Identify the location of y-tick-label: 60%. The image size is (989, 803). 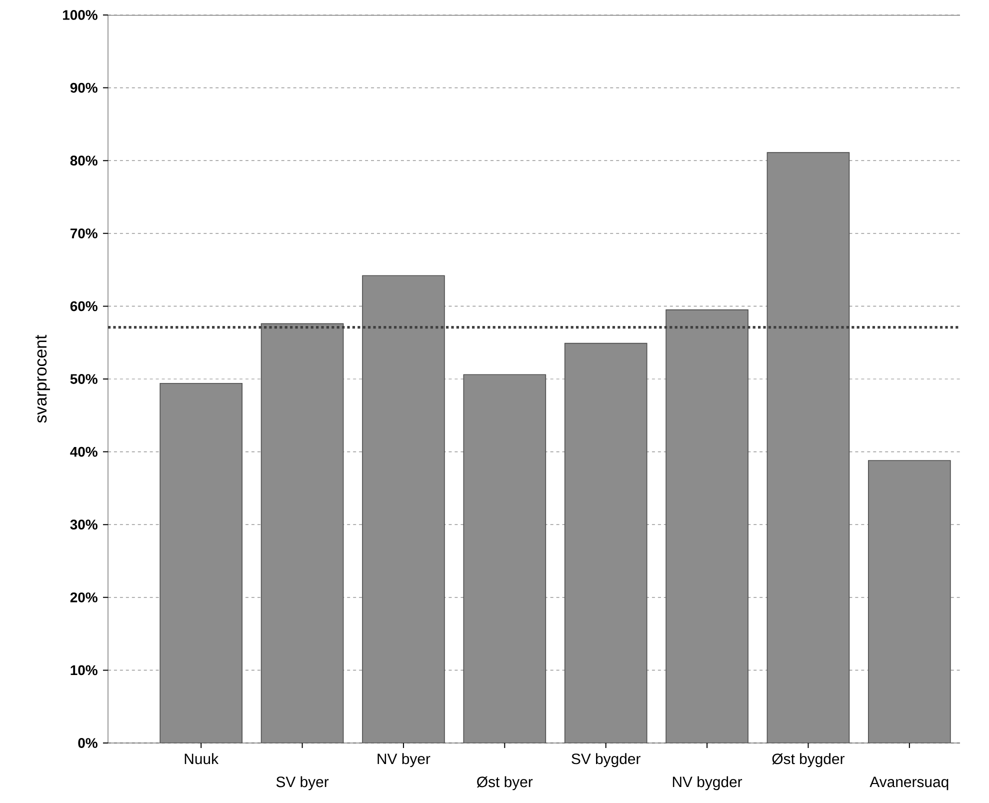
(84, 306).